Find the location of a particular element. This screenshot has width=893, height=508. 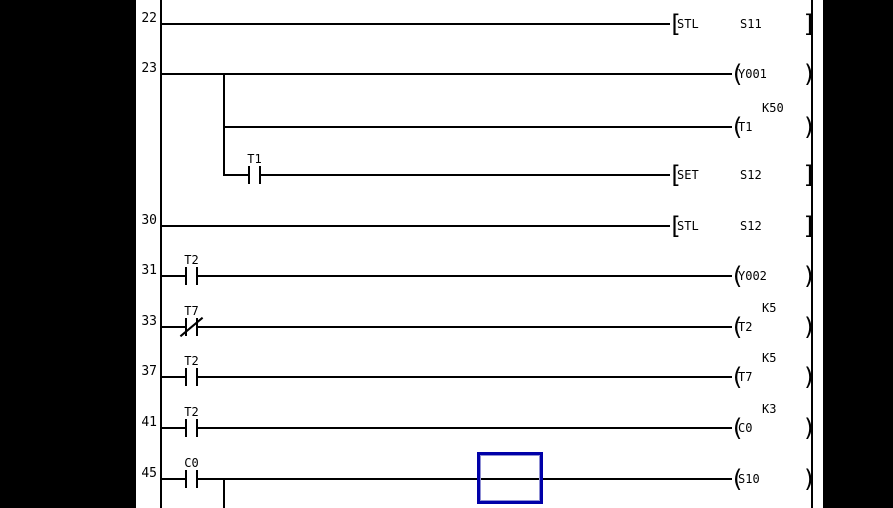

coil-device-label: Y002 is located at coordinates (752, 276).